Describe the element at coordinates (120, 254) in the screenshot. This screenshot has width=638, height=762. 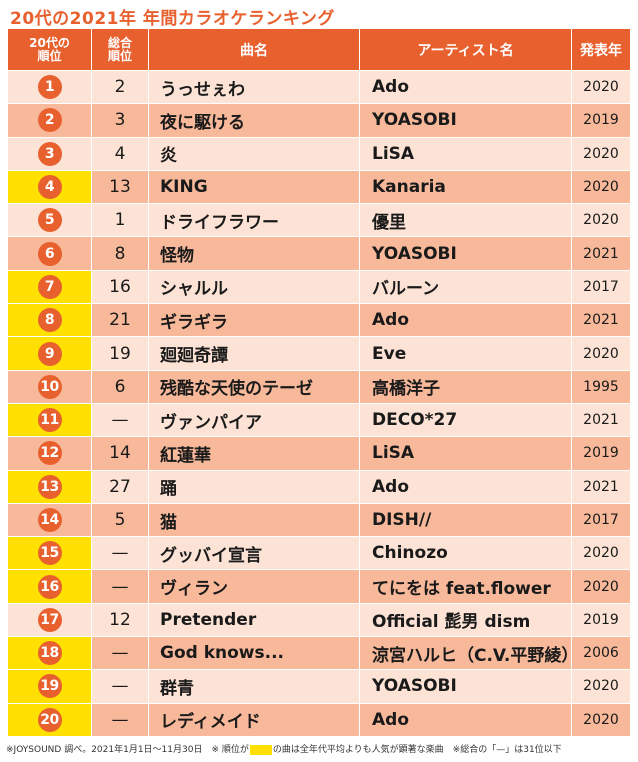
I see `total-rank-cell: 8` at that location.